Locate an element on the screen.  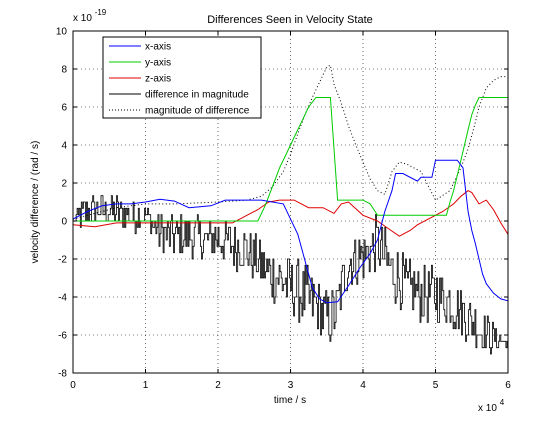
y-tick-label: 0 is located at coordinates (64, 222).